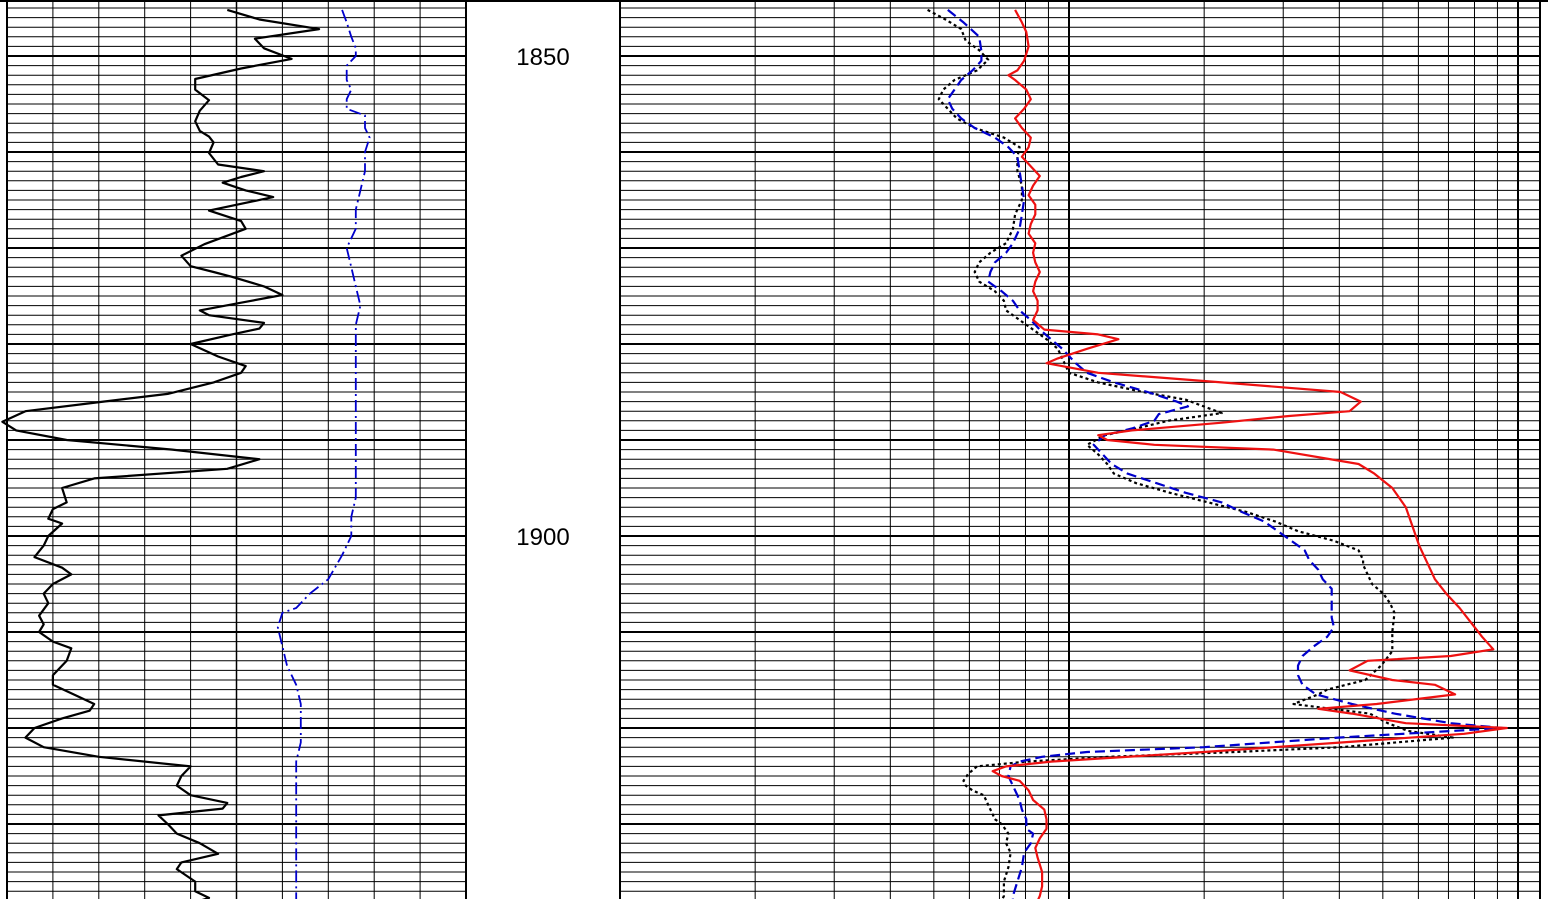 The height and width of the screenshot is (899, 1548). Describe the element at coordinates (542, 537) in the screenshot. I see `depth-label-1900: 1900` at that location.